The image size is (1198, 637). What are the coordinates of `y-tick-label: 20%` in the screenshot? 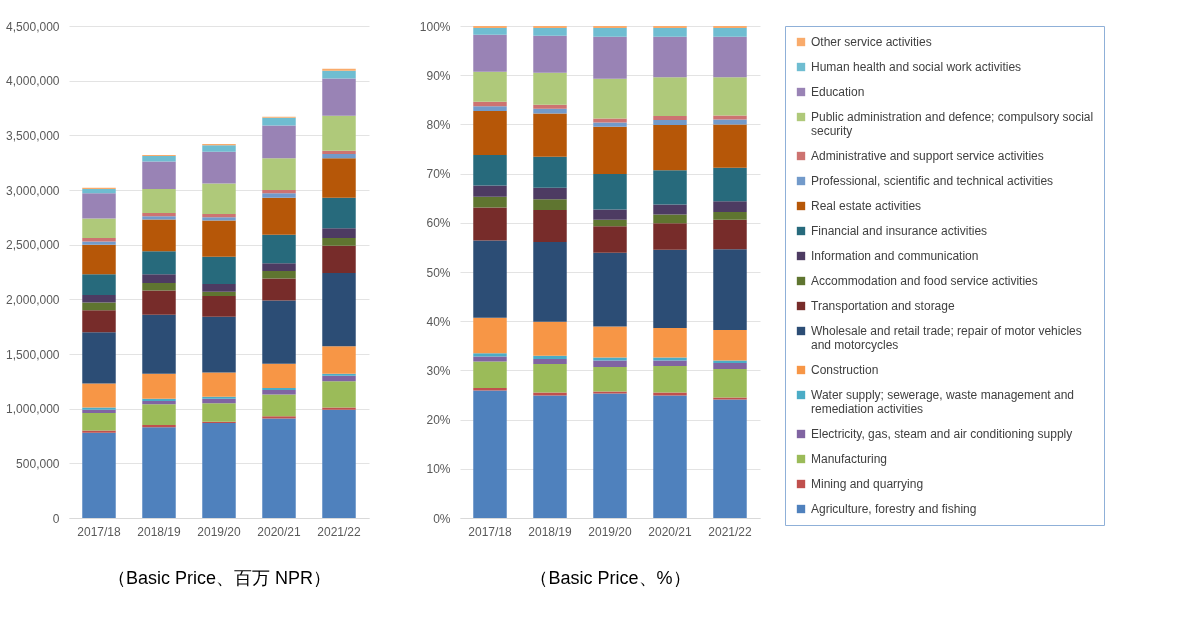 It's located at (438, 420).